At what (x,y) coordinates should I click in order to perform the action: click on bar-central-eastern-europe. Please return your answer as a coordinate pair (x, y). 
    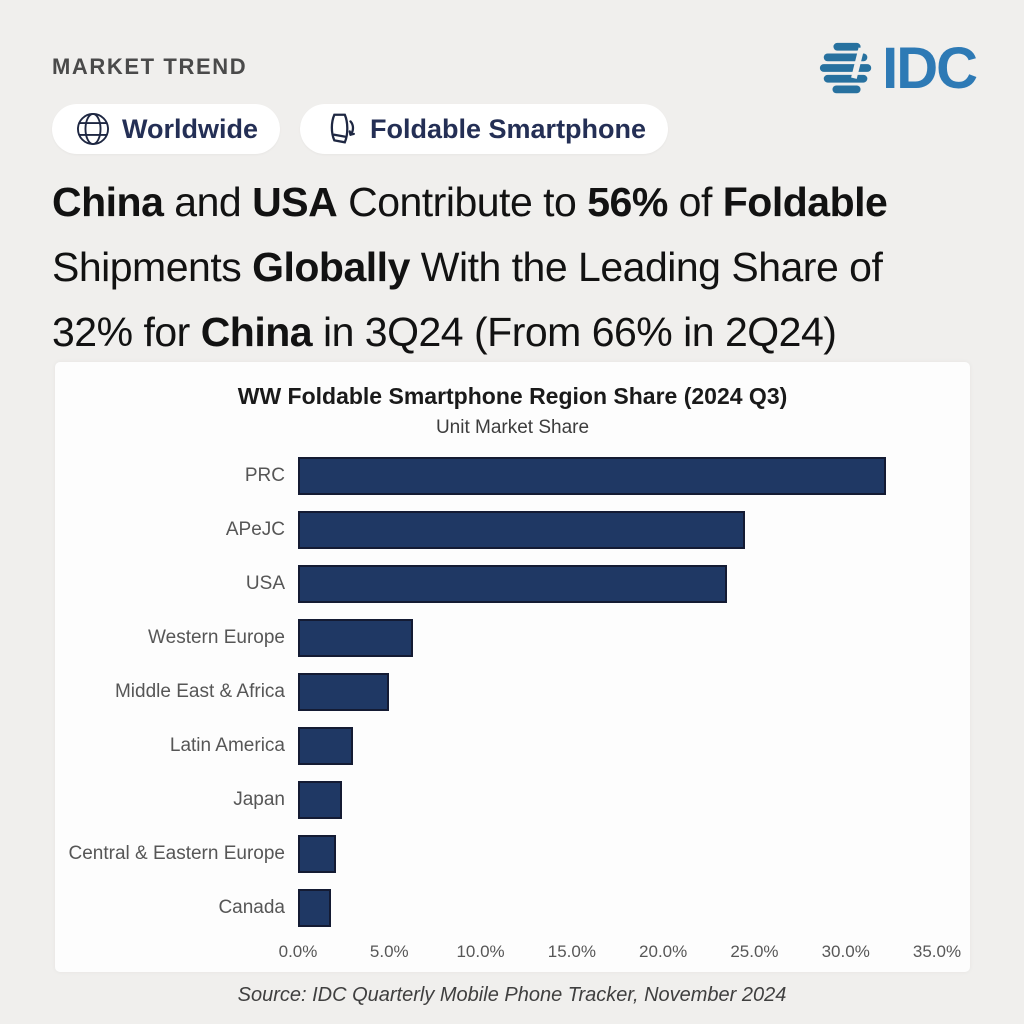
    Looking at the image, I should click on (317, 854).